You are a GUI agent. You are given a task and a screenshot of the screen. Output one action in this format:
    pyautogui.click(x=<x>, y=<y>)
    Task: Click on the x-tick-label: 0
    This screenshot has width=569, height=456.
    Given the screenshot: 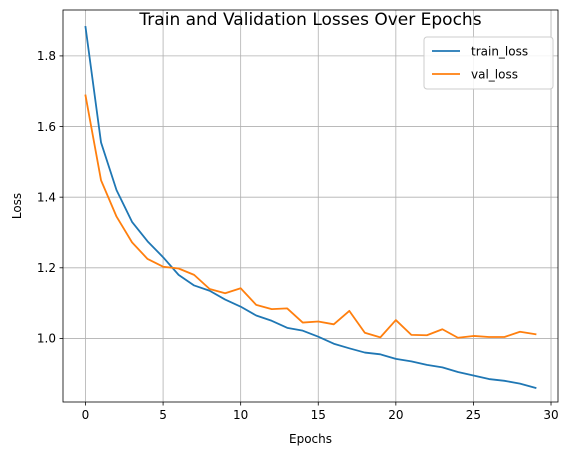 What is the action you would take?
    pyautogui.click(x=86, y=415)
    